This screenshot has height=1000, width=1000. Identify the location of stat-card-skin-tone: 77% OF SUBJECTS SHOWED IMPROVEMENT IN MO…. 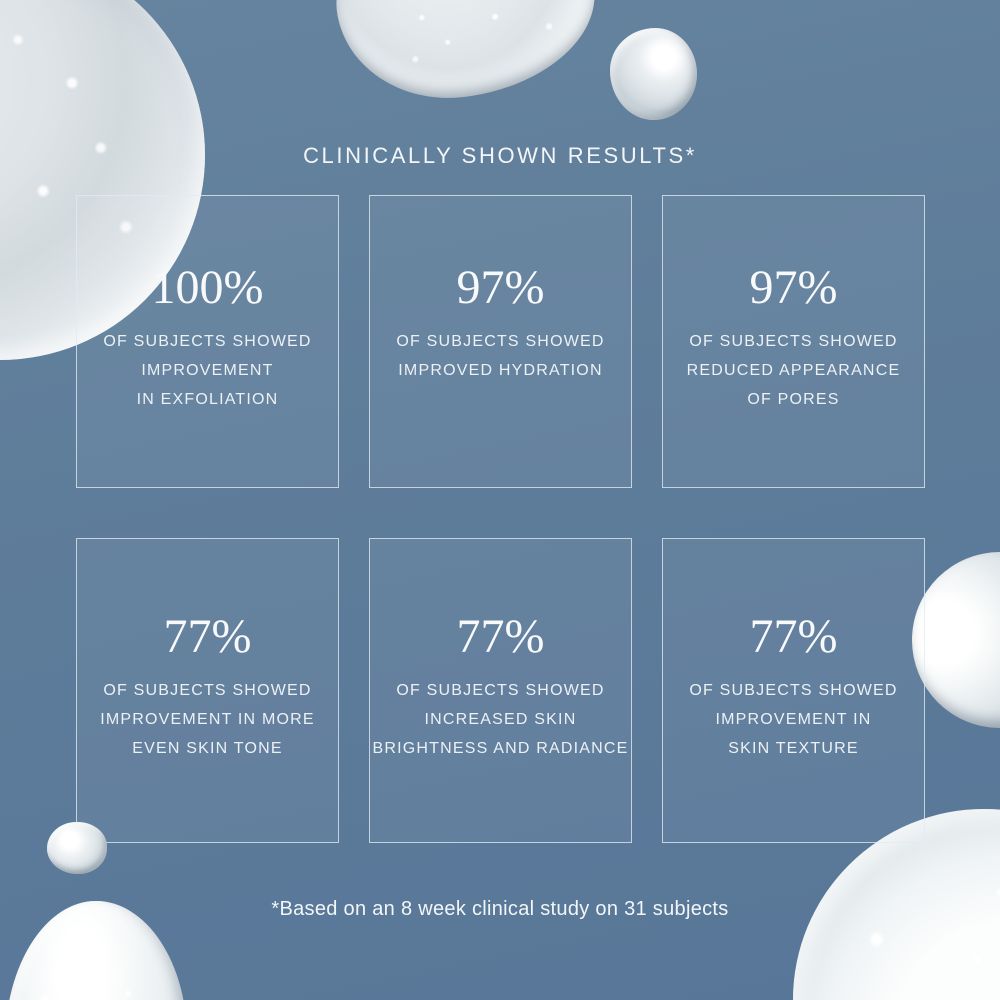
(207, 690).